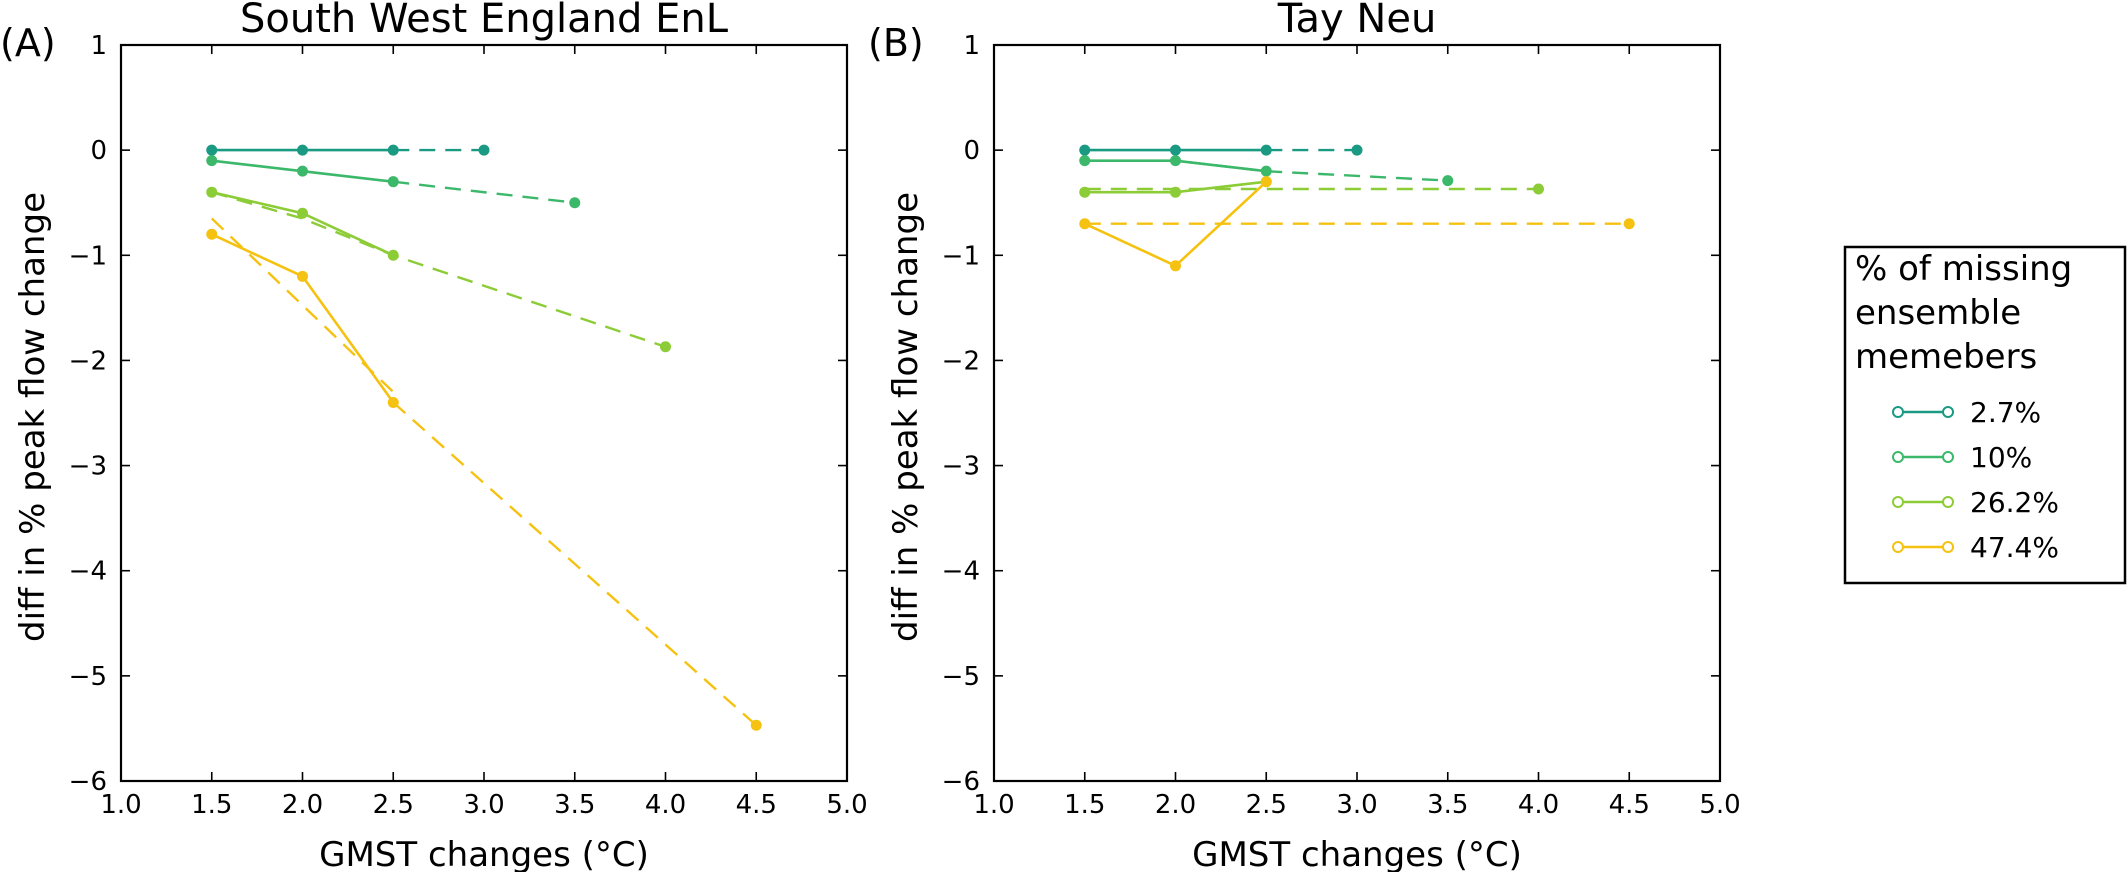 The image size is (2128, 872). I want to click on legend-label: 26.2%, so click(2014, 502).